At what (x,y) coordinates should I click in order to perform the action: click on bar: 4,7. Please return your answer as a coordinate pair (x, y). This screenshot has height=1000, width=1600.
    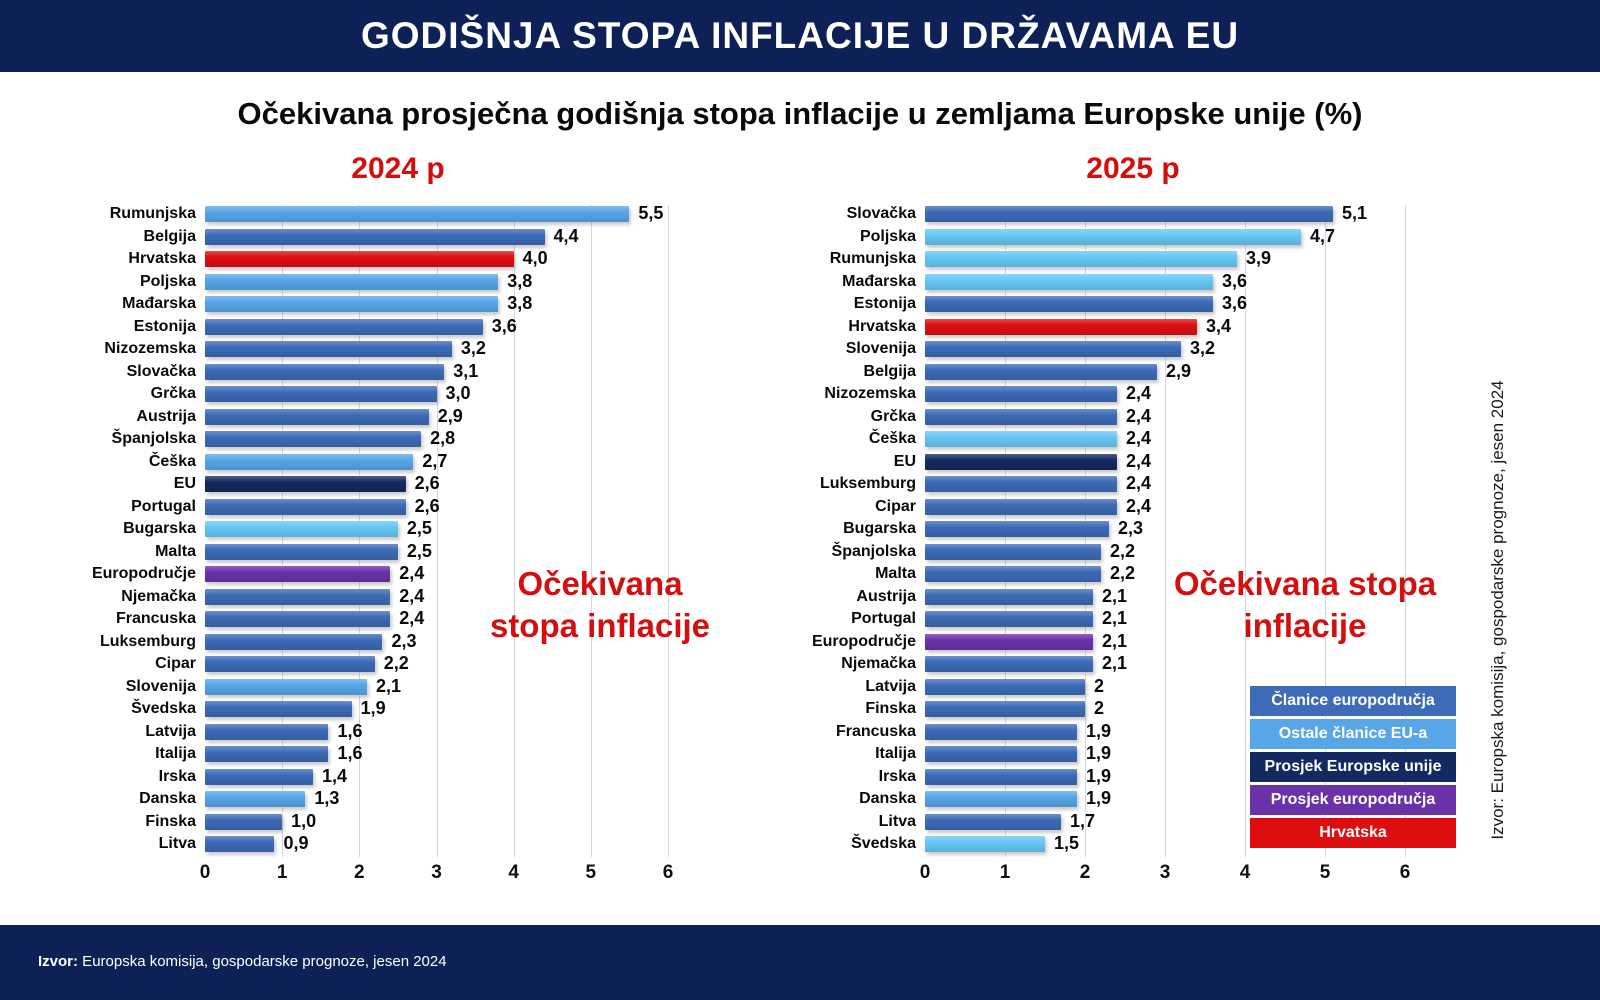
    Looking at the image, I should click on (1130, 236).